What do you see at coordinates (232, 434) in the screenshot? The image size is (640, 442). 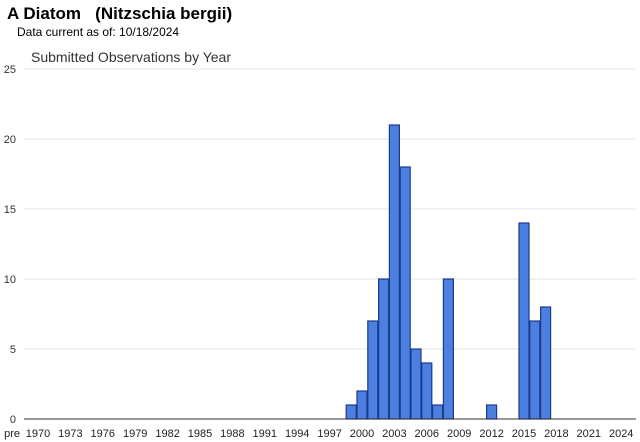 I see `x-tick-label: 1988` at bounding box center [232, 434].